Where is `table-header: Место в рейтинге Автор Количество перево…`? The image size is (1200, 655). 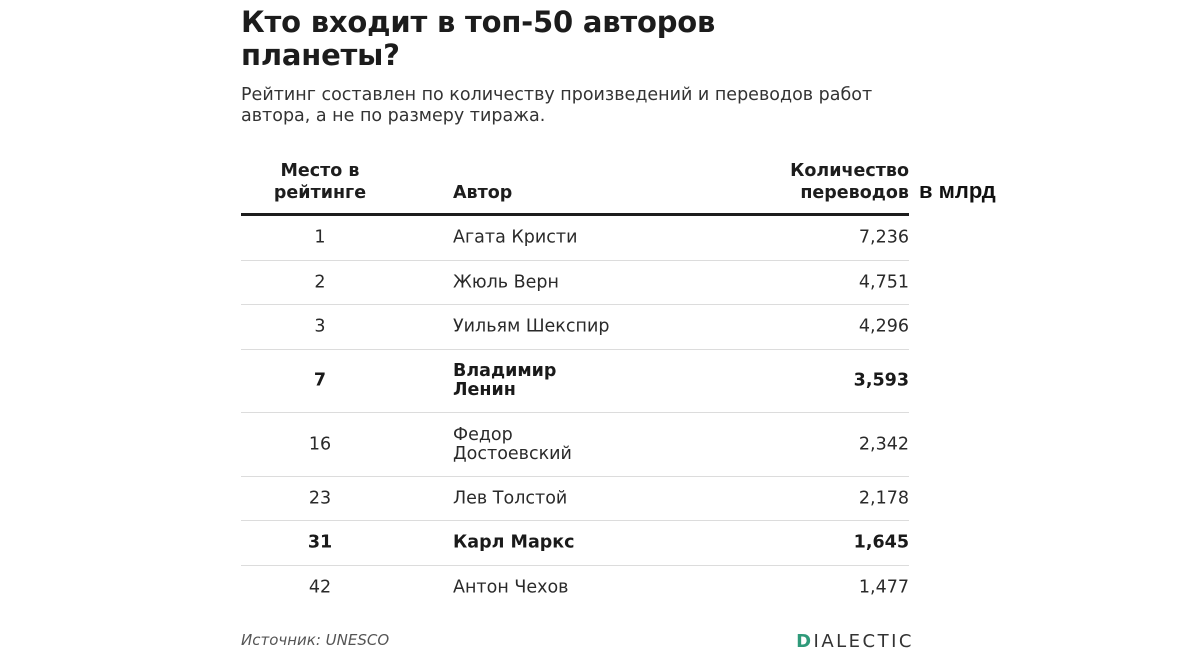 table-header: Место в рейтинге Автор Количество перево… is located at coordinates (575, 188).